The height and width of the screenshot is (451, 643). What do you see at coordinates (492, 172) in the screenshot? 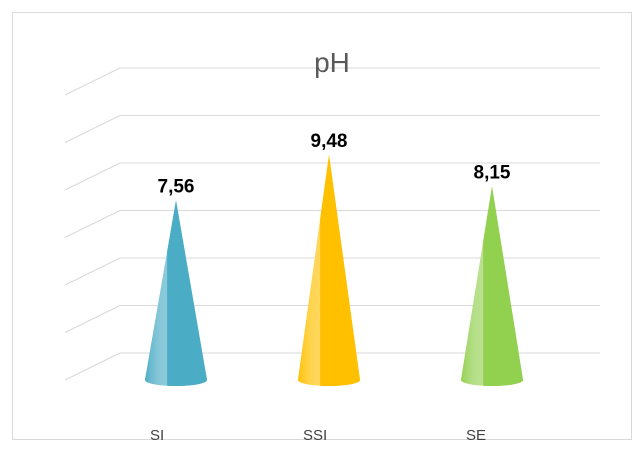
I see `data-label-se: 8,15` at bounding box center [492, 172].